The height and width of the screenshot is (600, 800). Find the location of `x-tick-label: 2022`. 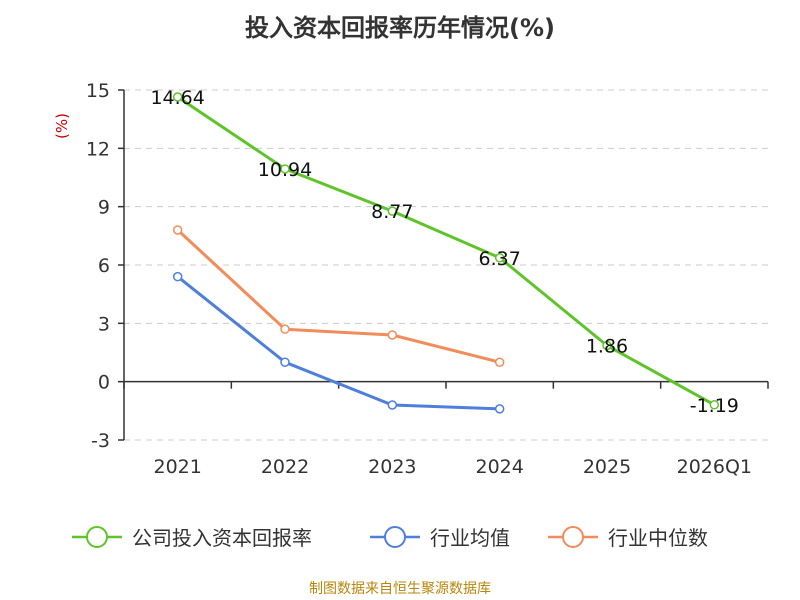

x-tick-label: 2022 is located at coordinates (285, 467).